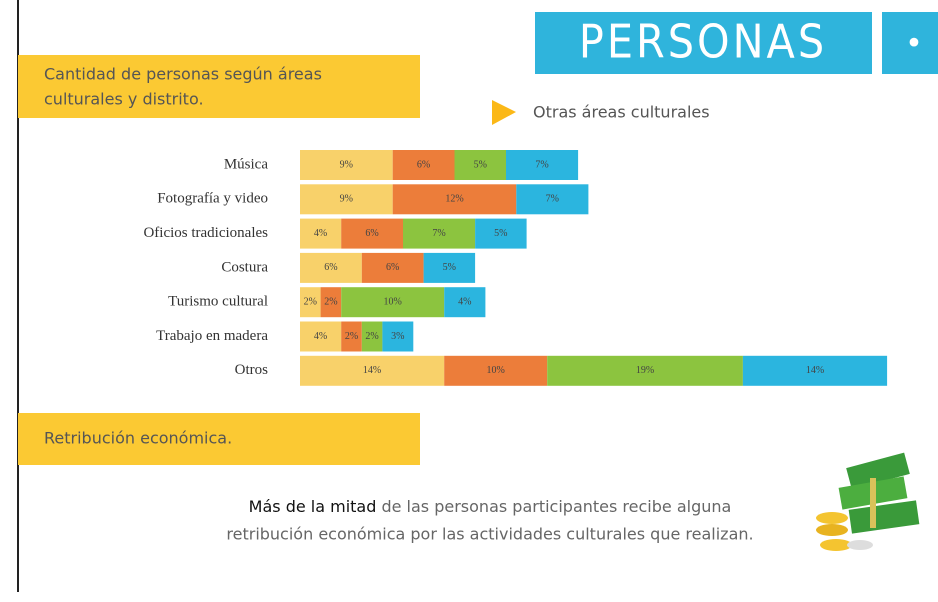  I want to click on value-label: 12%, so click(454, 199).